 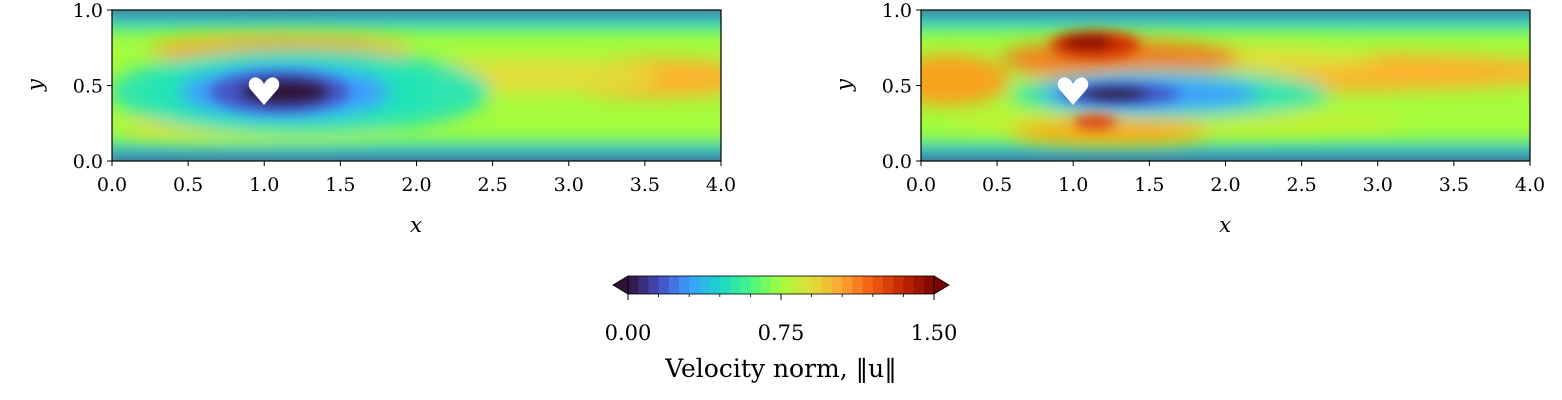 I want to click on right-x-tick-label: 3.0, so click(x=1378, y=185).